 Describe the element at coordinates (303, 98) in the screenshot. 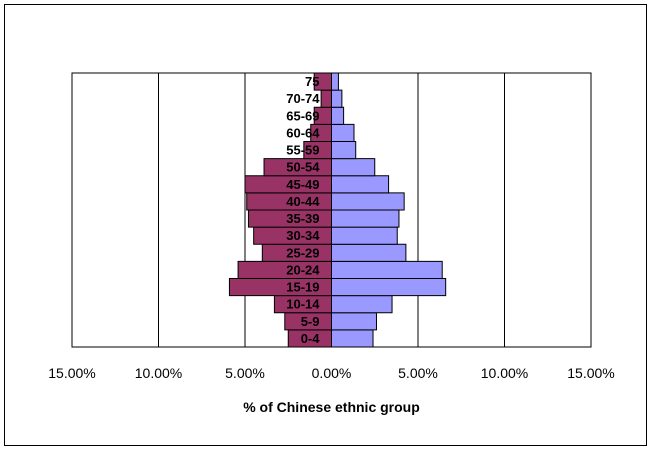

I see `age-group-label: 70-74` at that location.